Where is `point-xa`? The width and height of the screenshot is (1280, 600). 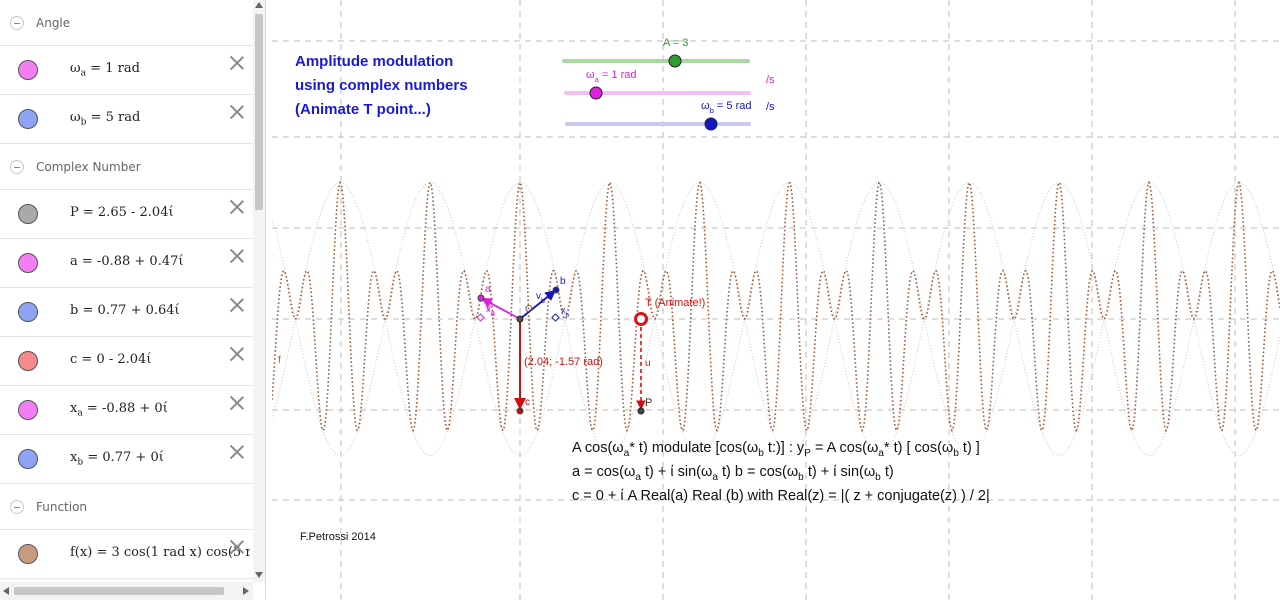
point-xa is located at coordinates (480, 317).